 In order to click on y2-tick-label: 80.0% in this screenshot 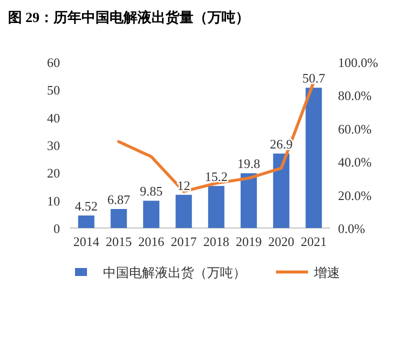, I will do `click(355, 96)`.